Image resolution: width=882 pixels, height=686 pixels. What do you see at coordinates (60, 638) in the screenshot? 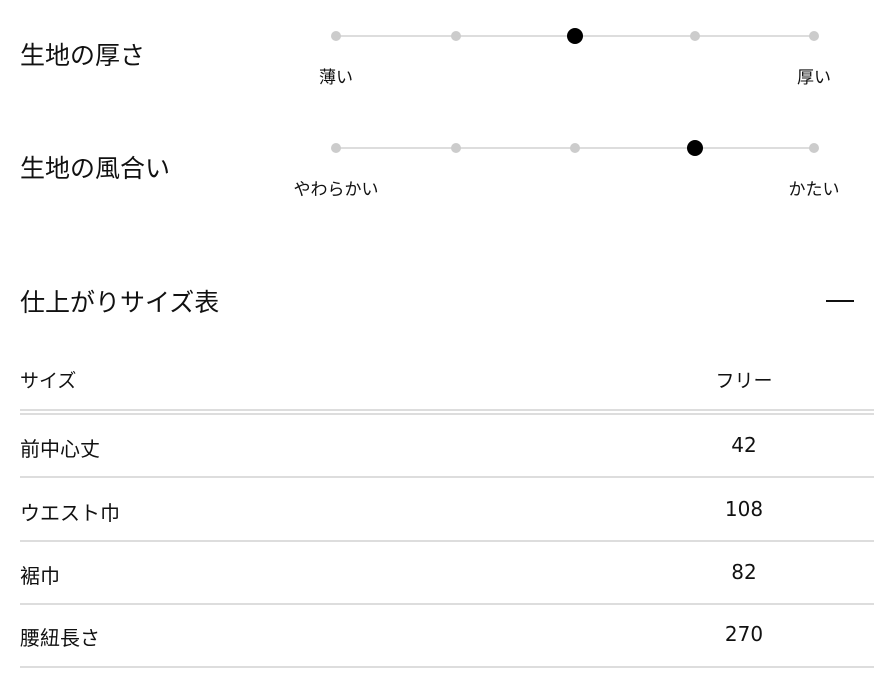
I see `row-label: 腰紐長さ` at bounding box center [60, 638].